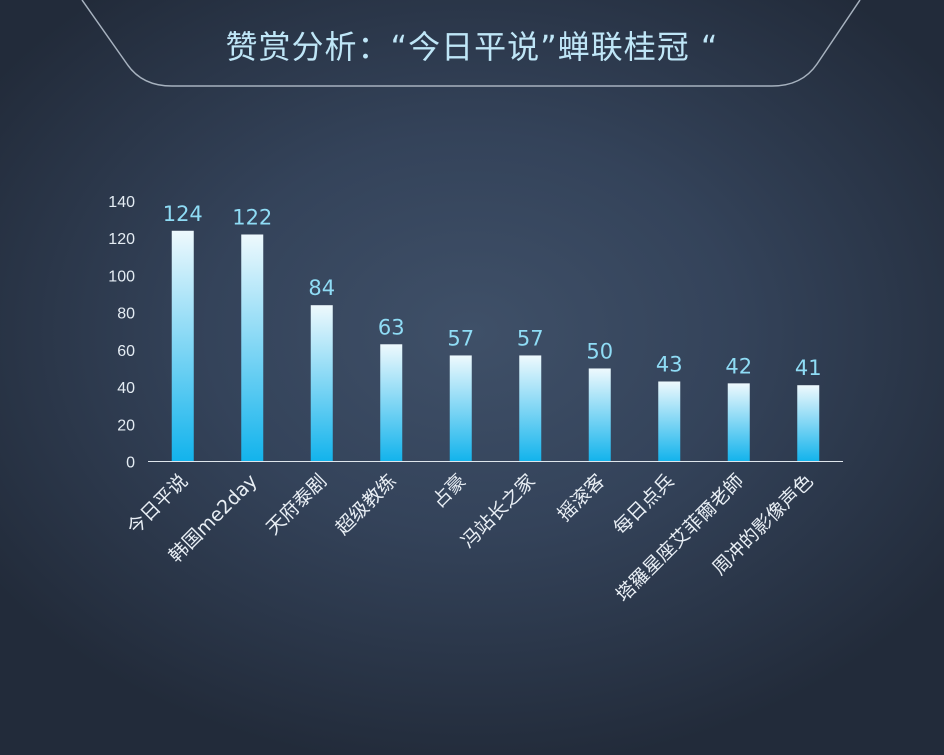 Image resolution: width=944 pixels, height=755 pixels. Describe the element at coordinates (669, 364) in the screenshot. I see `value-label: 43` at that location.